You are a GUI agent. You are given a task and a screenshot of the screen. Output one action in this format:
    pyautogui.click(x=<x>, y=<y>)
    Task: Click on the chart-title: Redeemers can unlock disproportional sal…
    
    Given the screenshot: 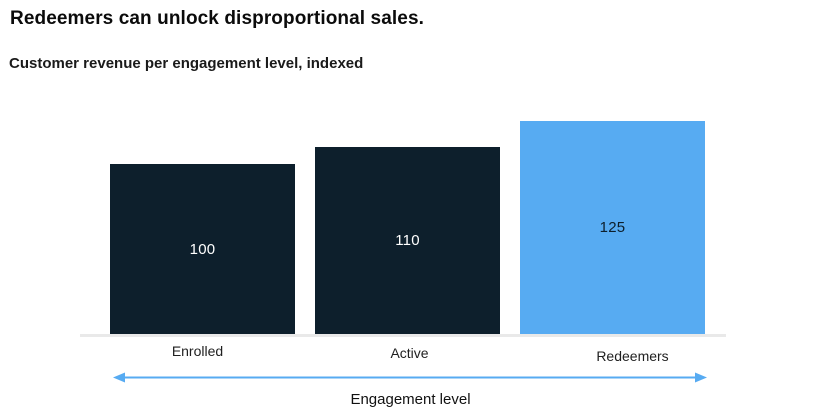 What is the action you would take?
    pyautogui.click(x=217, y=18)
    